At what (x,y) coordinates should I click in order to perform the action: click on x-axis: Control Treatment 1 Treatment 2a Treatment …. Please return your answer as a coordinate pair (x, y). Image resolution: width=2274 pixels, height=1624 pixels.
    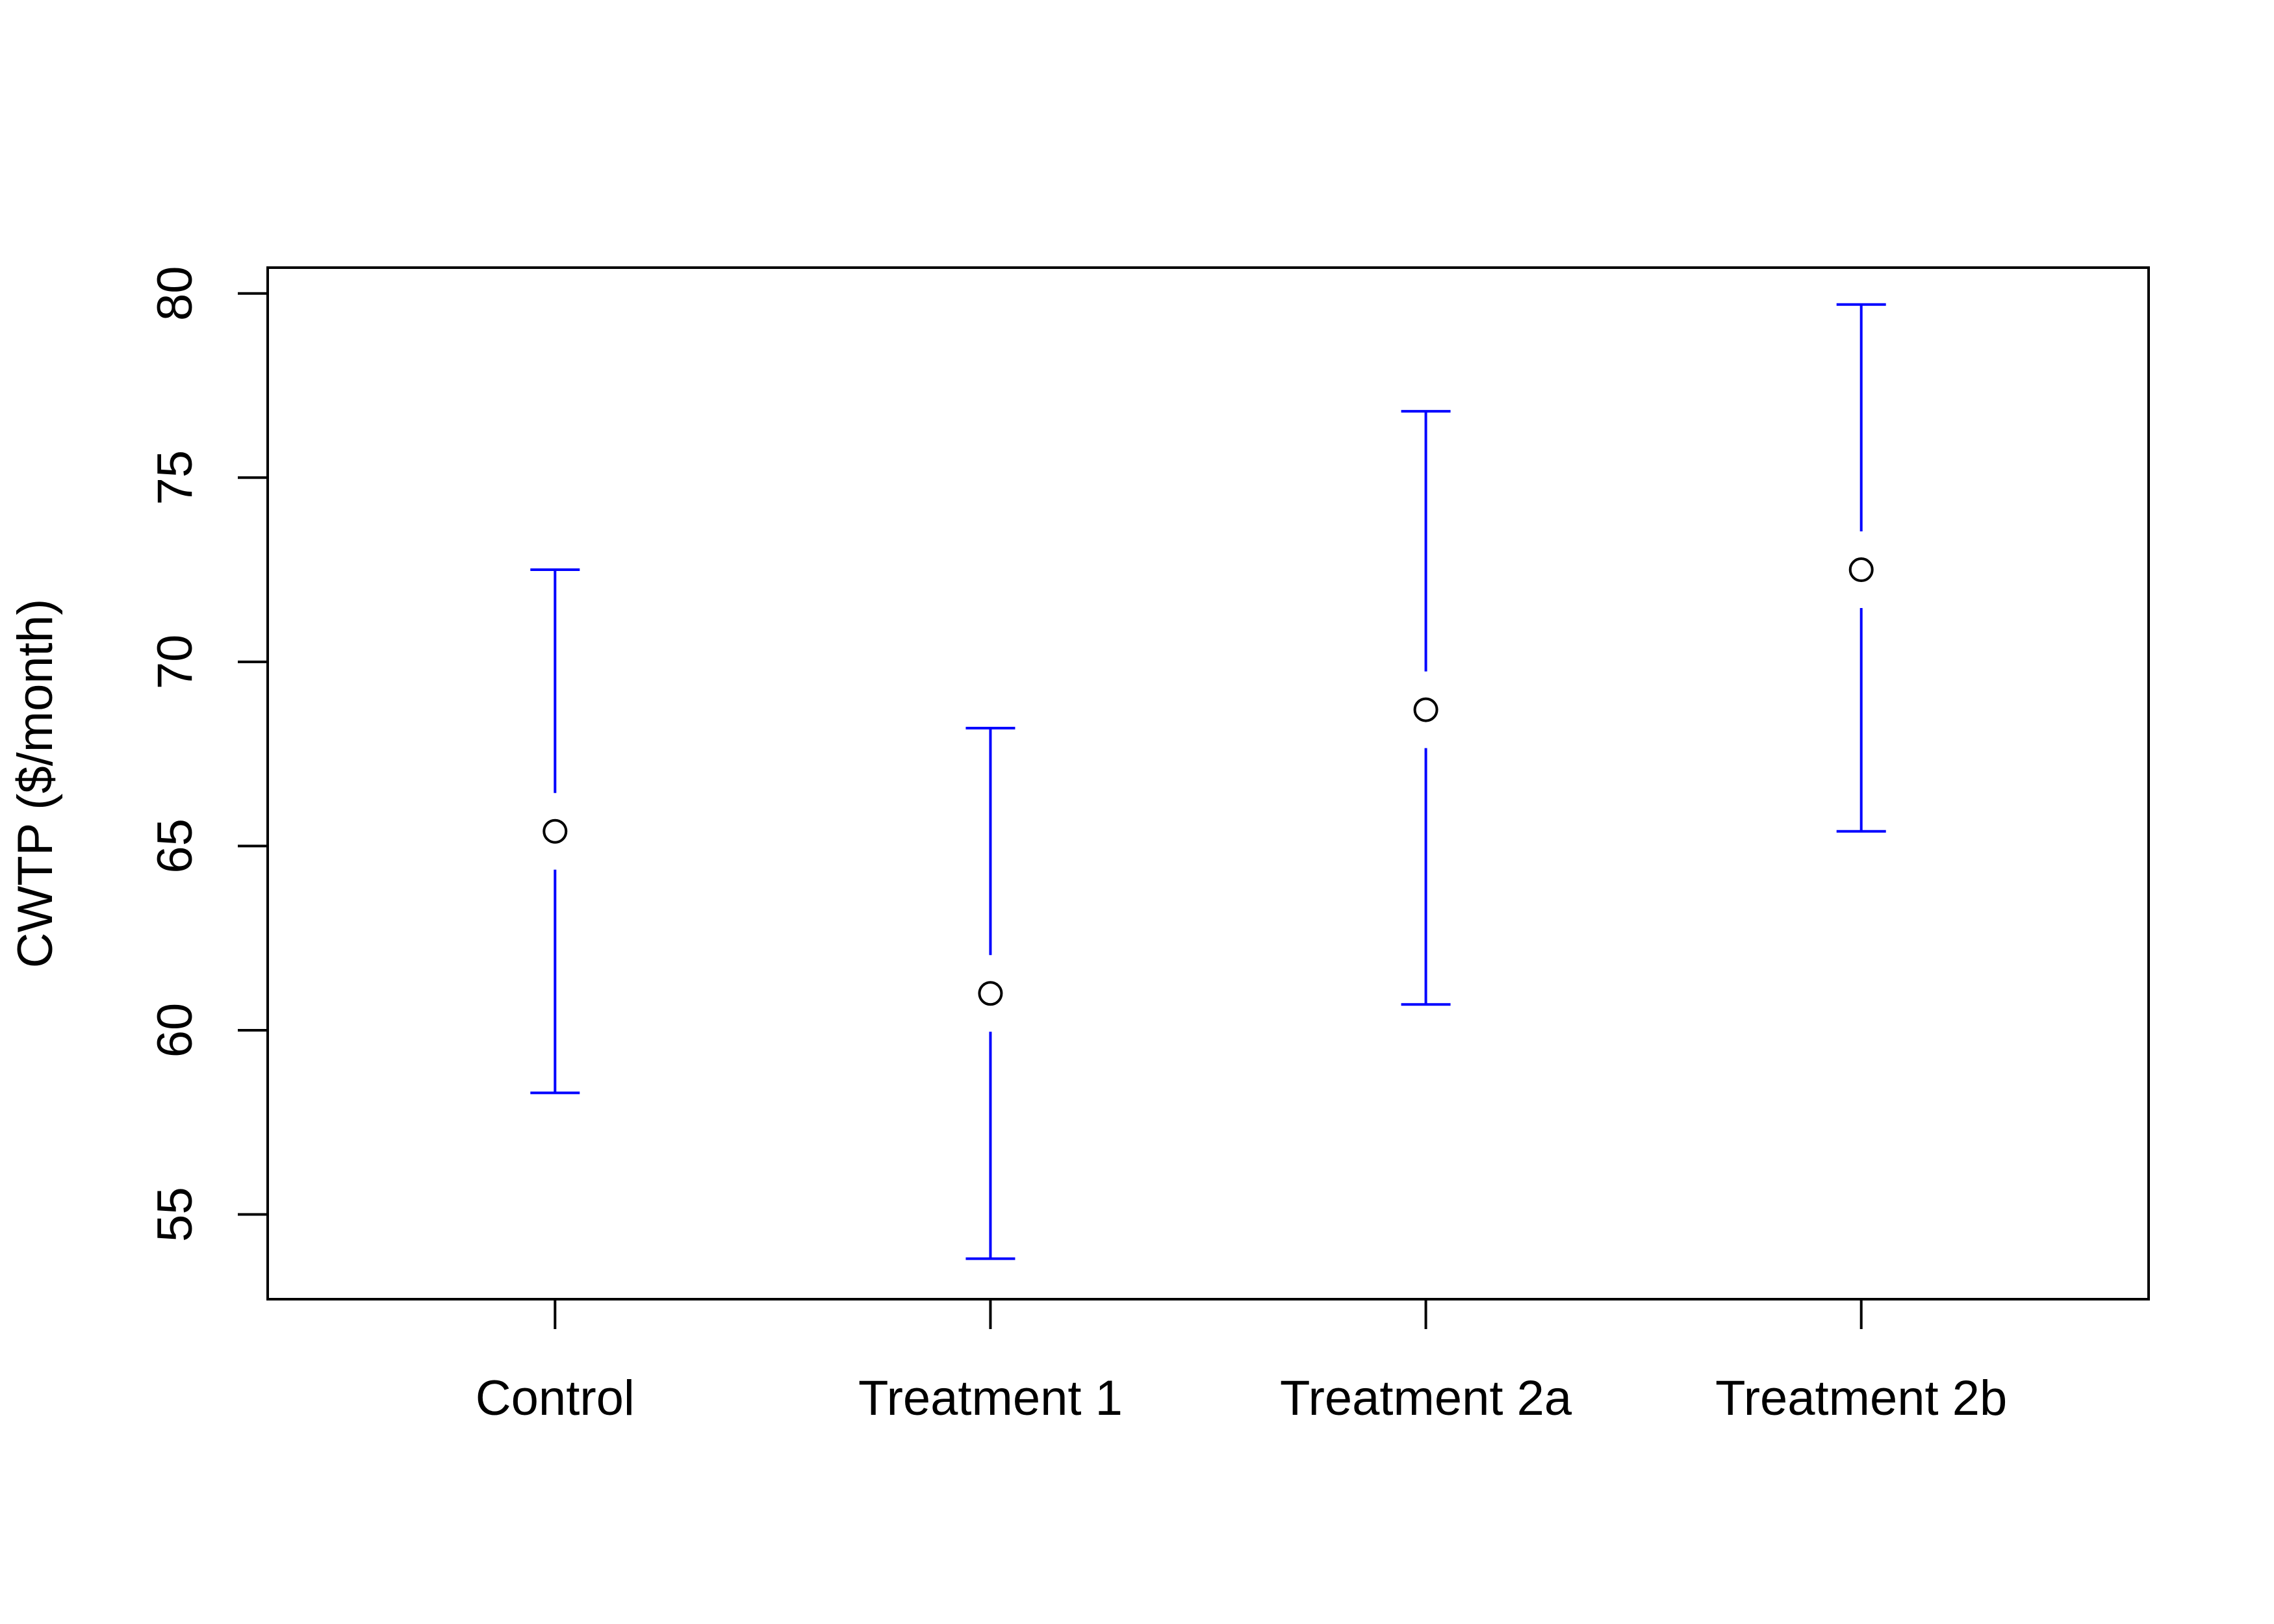
    Looking at the image, I should click on (1241, 1362).